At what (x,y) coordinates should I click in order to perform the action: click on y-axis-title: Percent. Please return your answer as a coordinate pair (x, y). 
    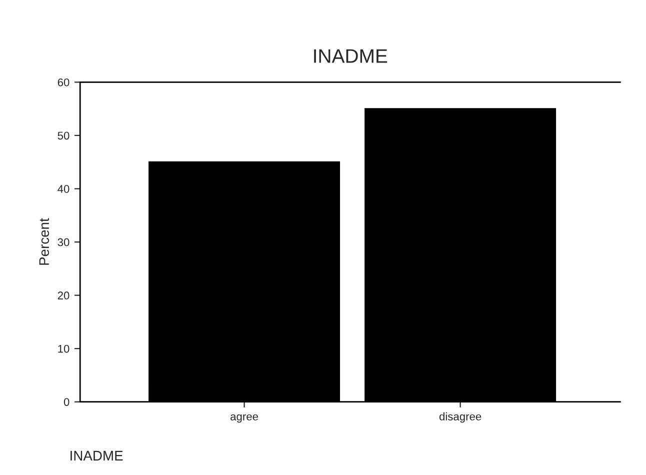
    Looking at the image, I should click on (44, 241).